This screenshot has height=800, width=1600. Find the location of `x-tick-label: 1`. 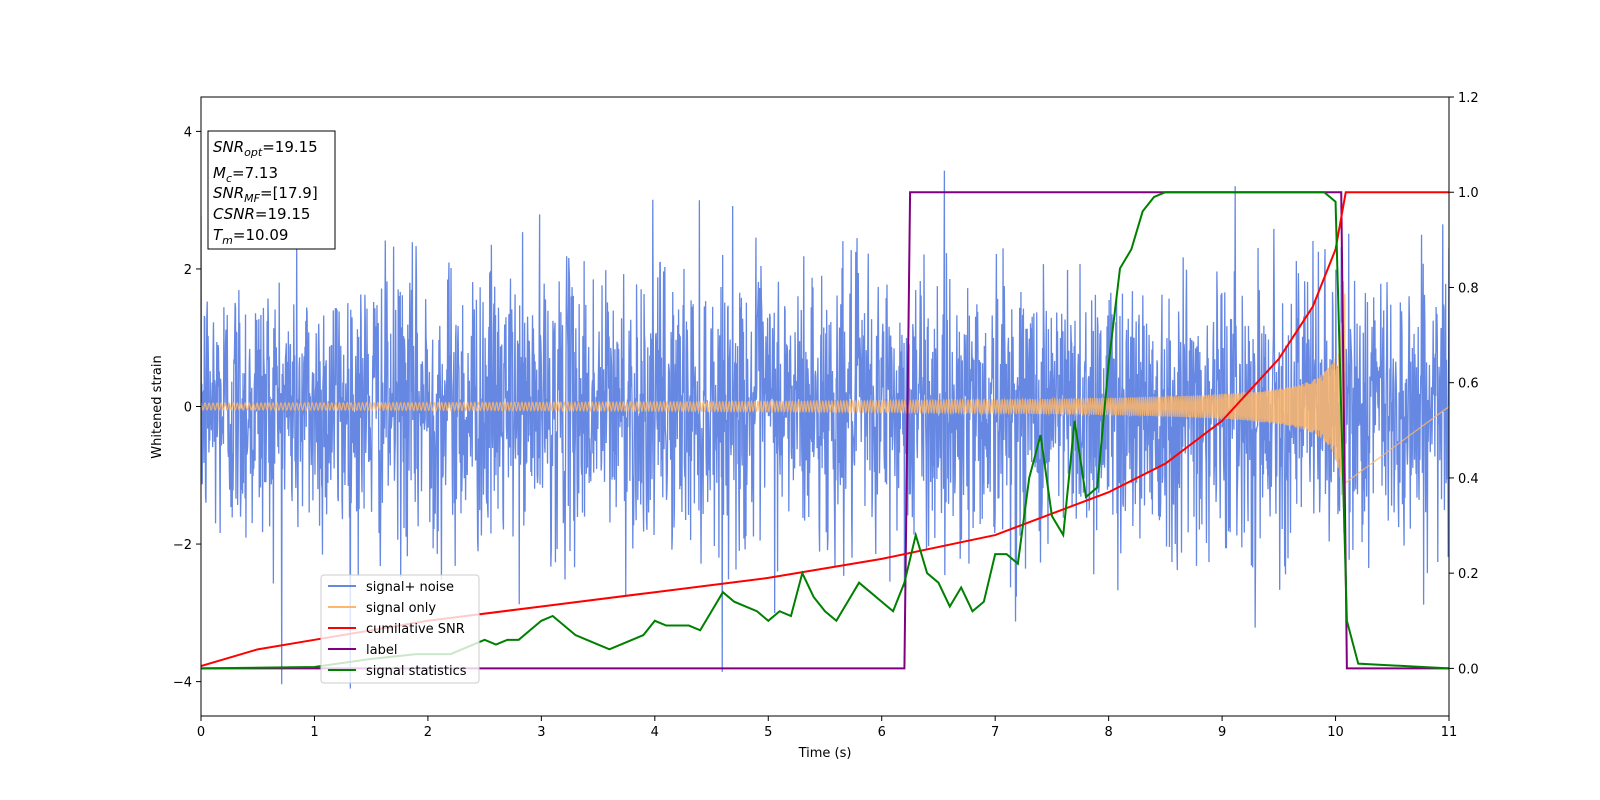

x-tick-label: 1 is located at coordinates (314, 732).